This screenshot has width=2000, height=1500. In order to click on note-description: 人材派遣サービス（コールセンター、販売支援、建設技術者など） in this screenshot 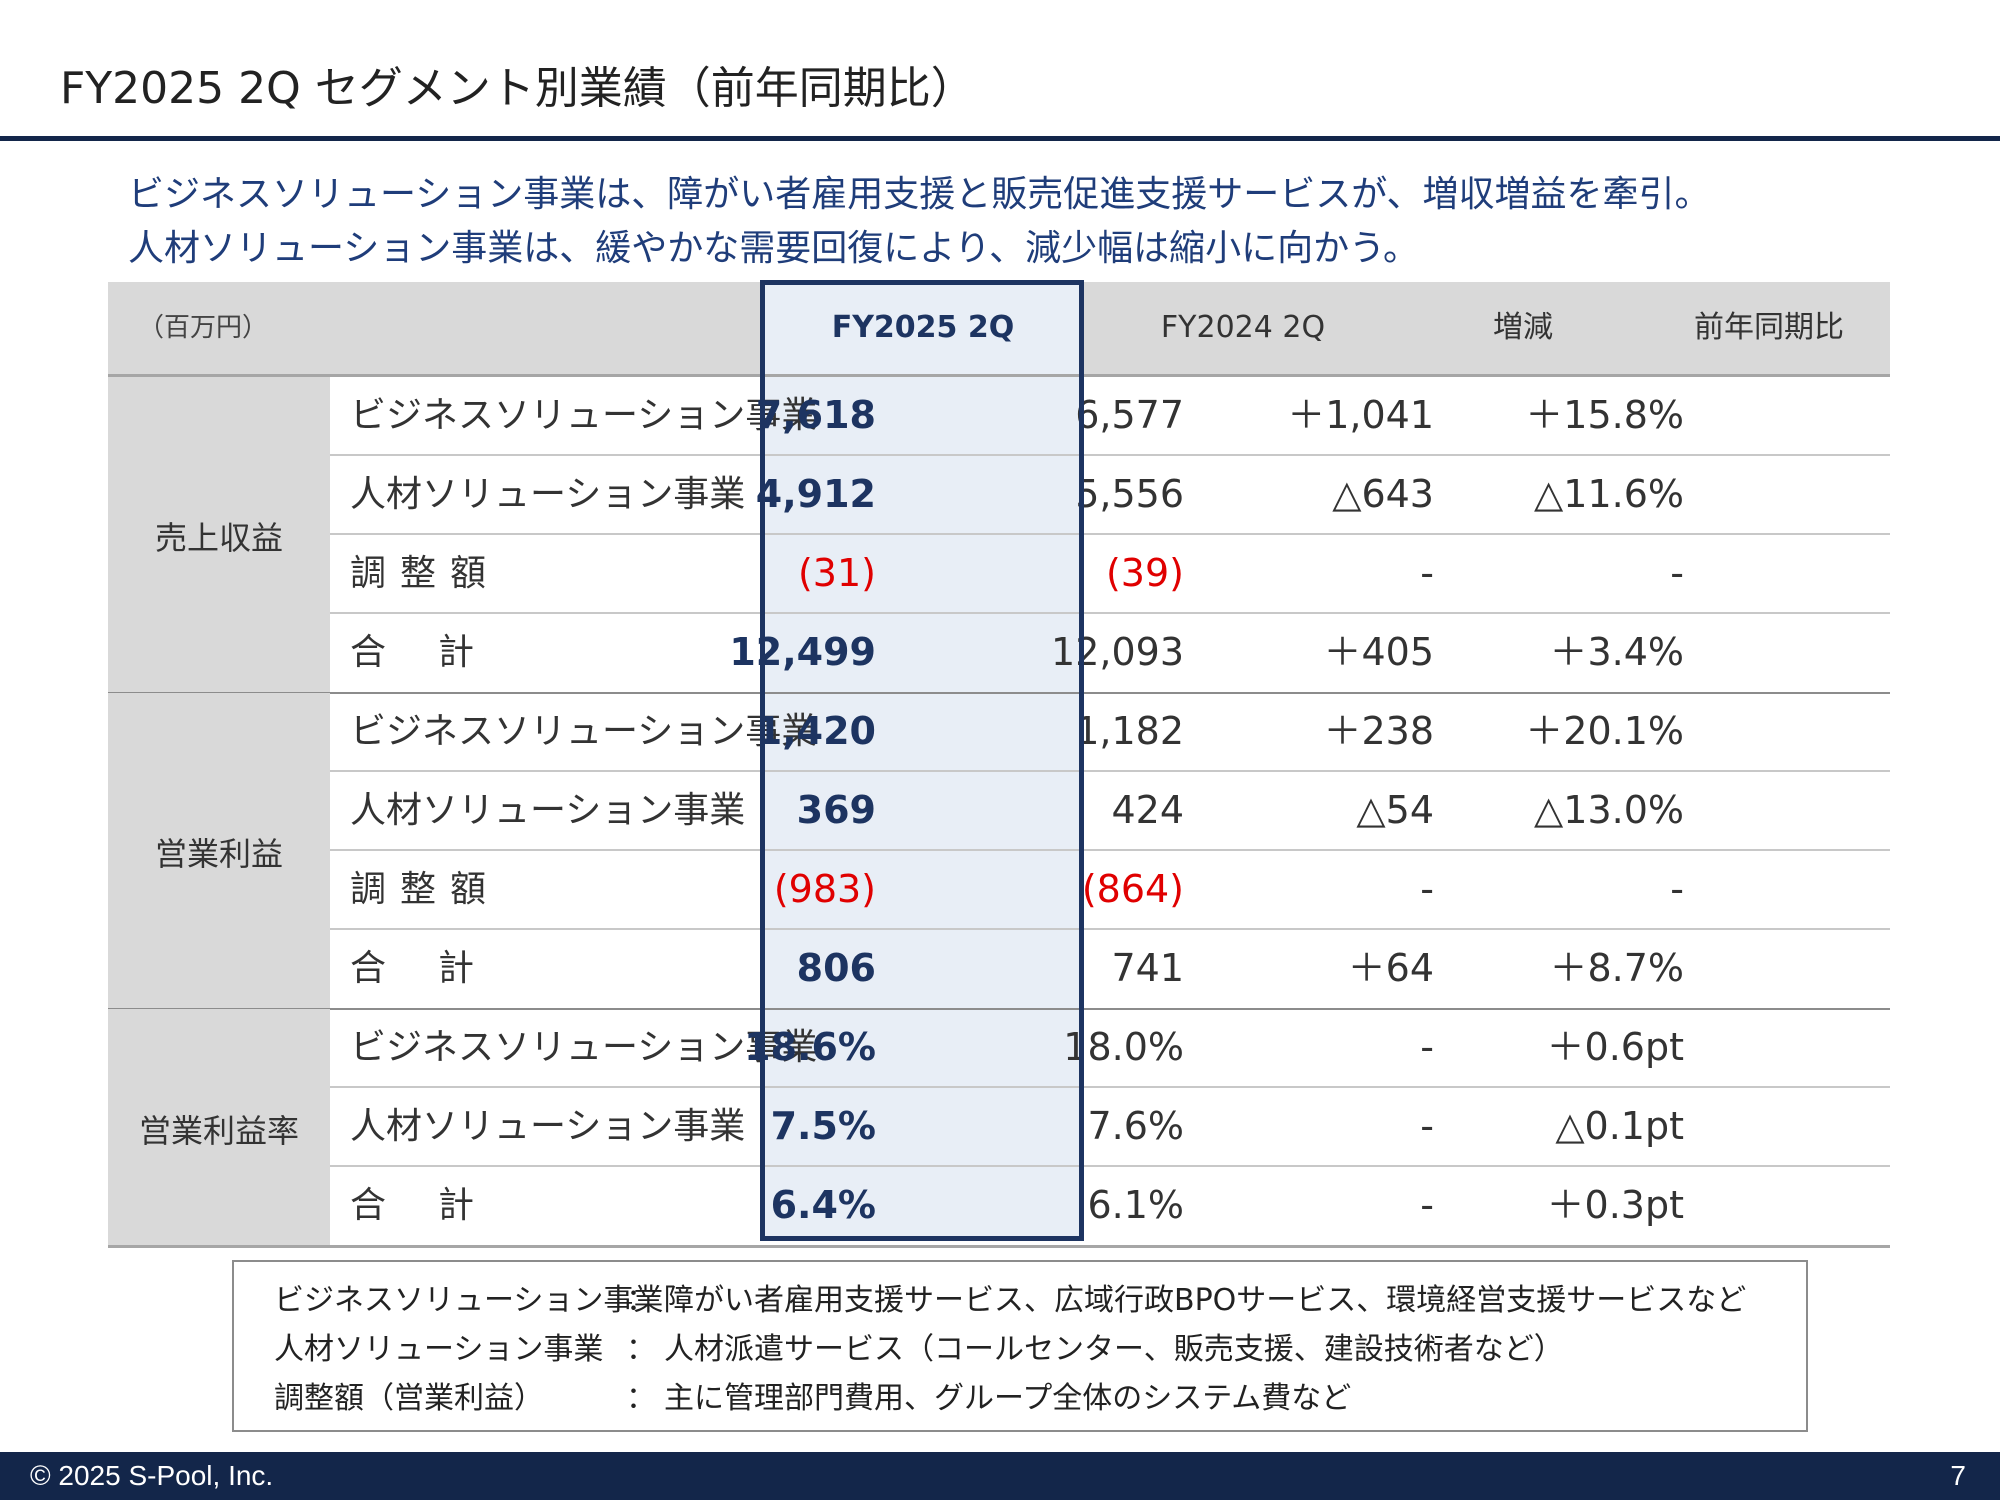, I will do `click(1114, 1349)`.